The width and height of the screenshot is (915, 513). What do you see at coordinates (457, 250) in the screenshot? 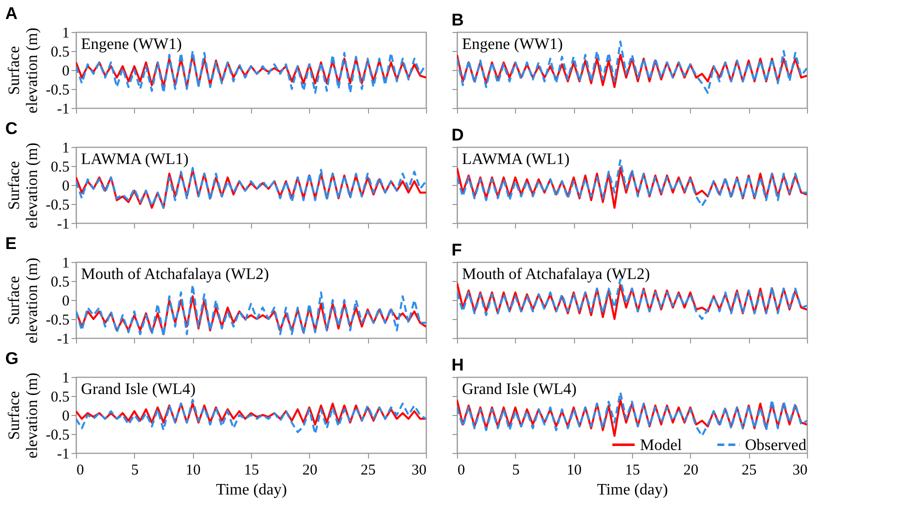
I see `chart-title: F` at bounding box center [457, 250].